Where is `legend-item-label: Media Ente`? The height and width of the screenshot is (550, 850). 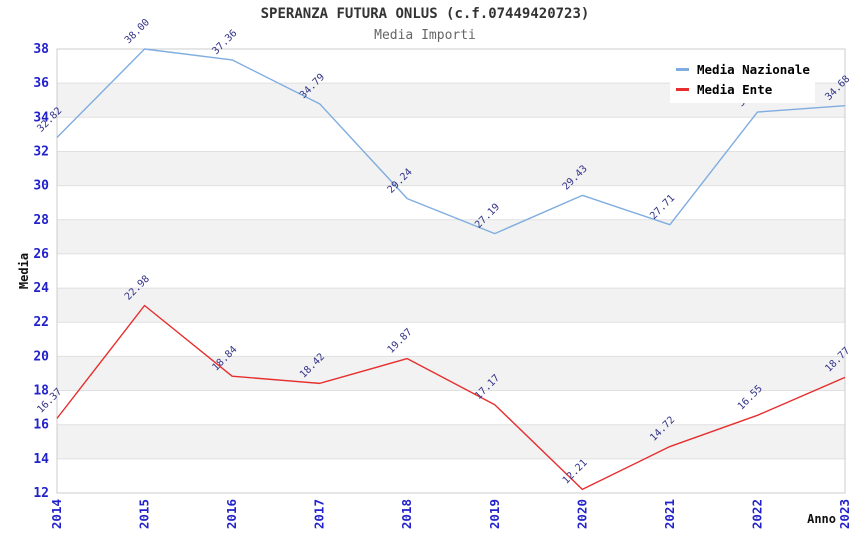 legend-item-label: Media Ente is located at coordinates (735, 89).